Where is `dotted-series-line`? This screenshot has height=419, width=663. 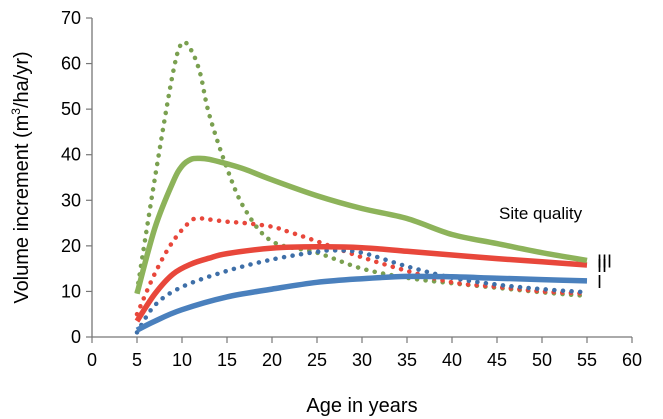 dotted-series-line is located at coordinates (362, 291).